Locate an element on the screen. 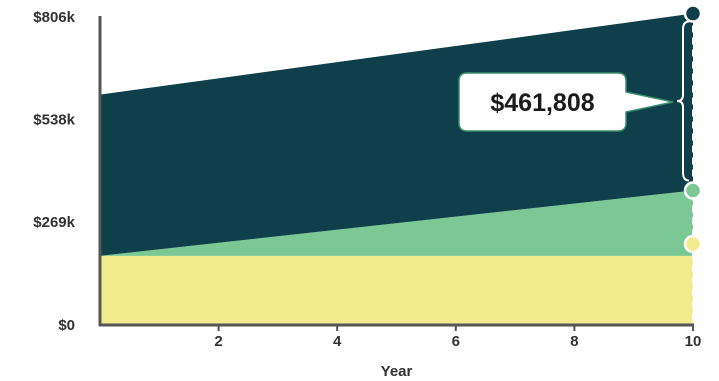 This screenshot has height=381, width=719. callout-box is located at coordinates (566, 102).